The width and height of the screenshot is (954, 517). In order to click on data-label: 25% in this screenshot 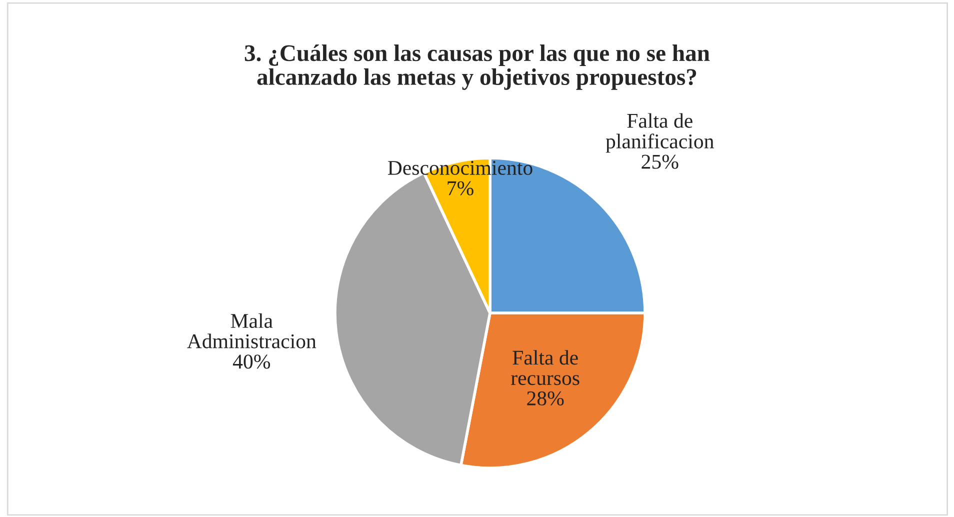, I will do `click(660, 161)`.